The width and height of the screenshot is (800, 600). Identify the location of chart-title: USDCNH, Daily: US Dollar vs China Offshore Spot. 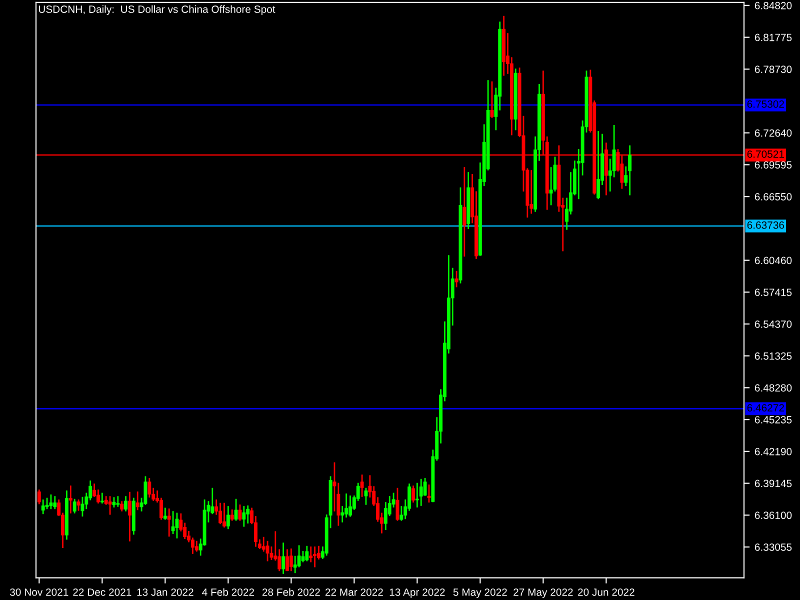
(157, 10).